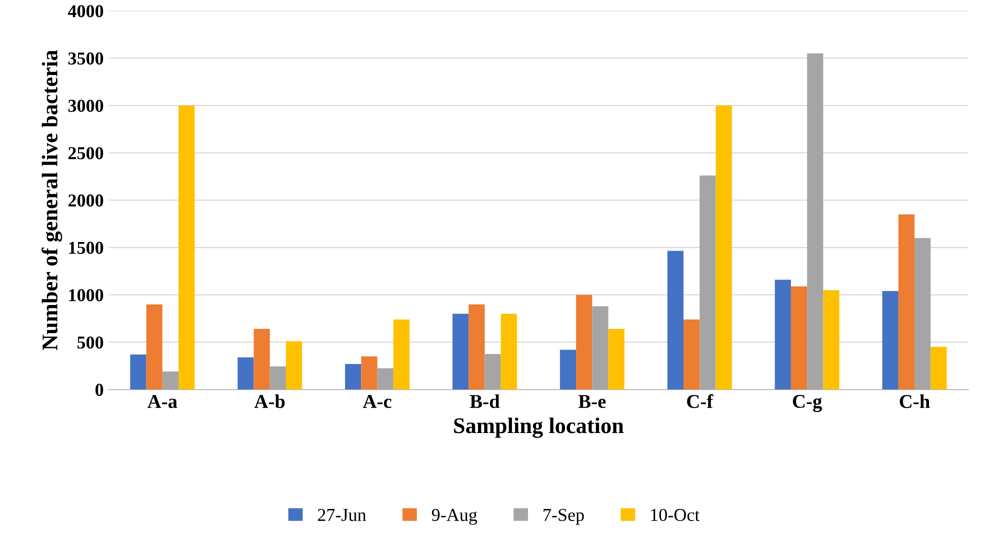 This screenshot has height=541, width=988. What do you see at coordinates (86, 153) in the screenshot?
I see `y-tick-label: 2500` at bounding box center [86, 153].